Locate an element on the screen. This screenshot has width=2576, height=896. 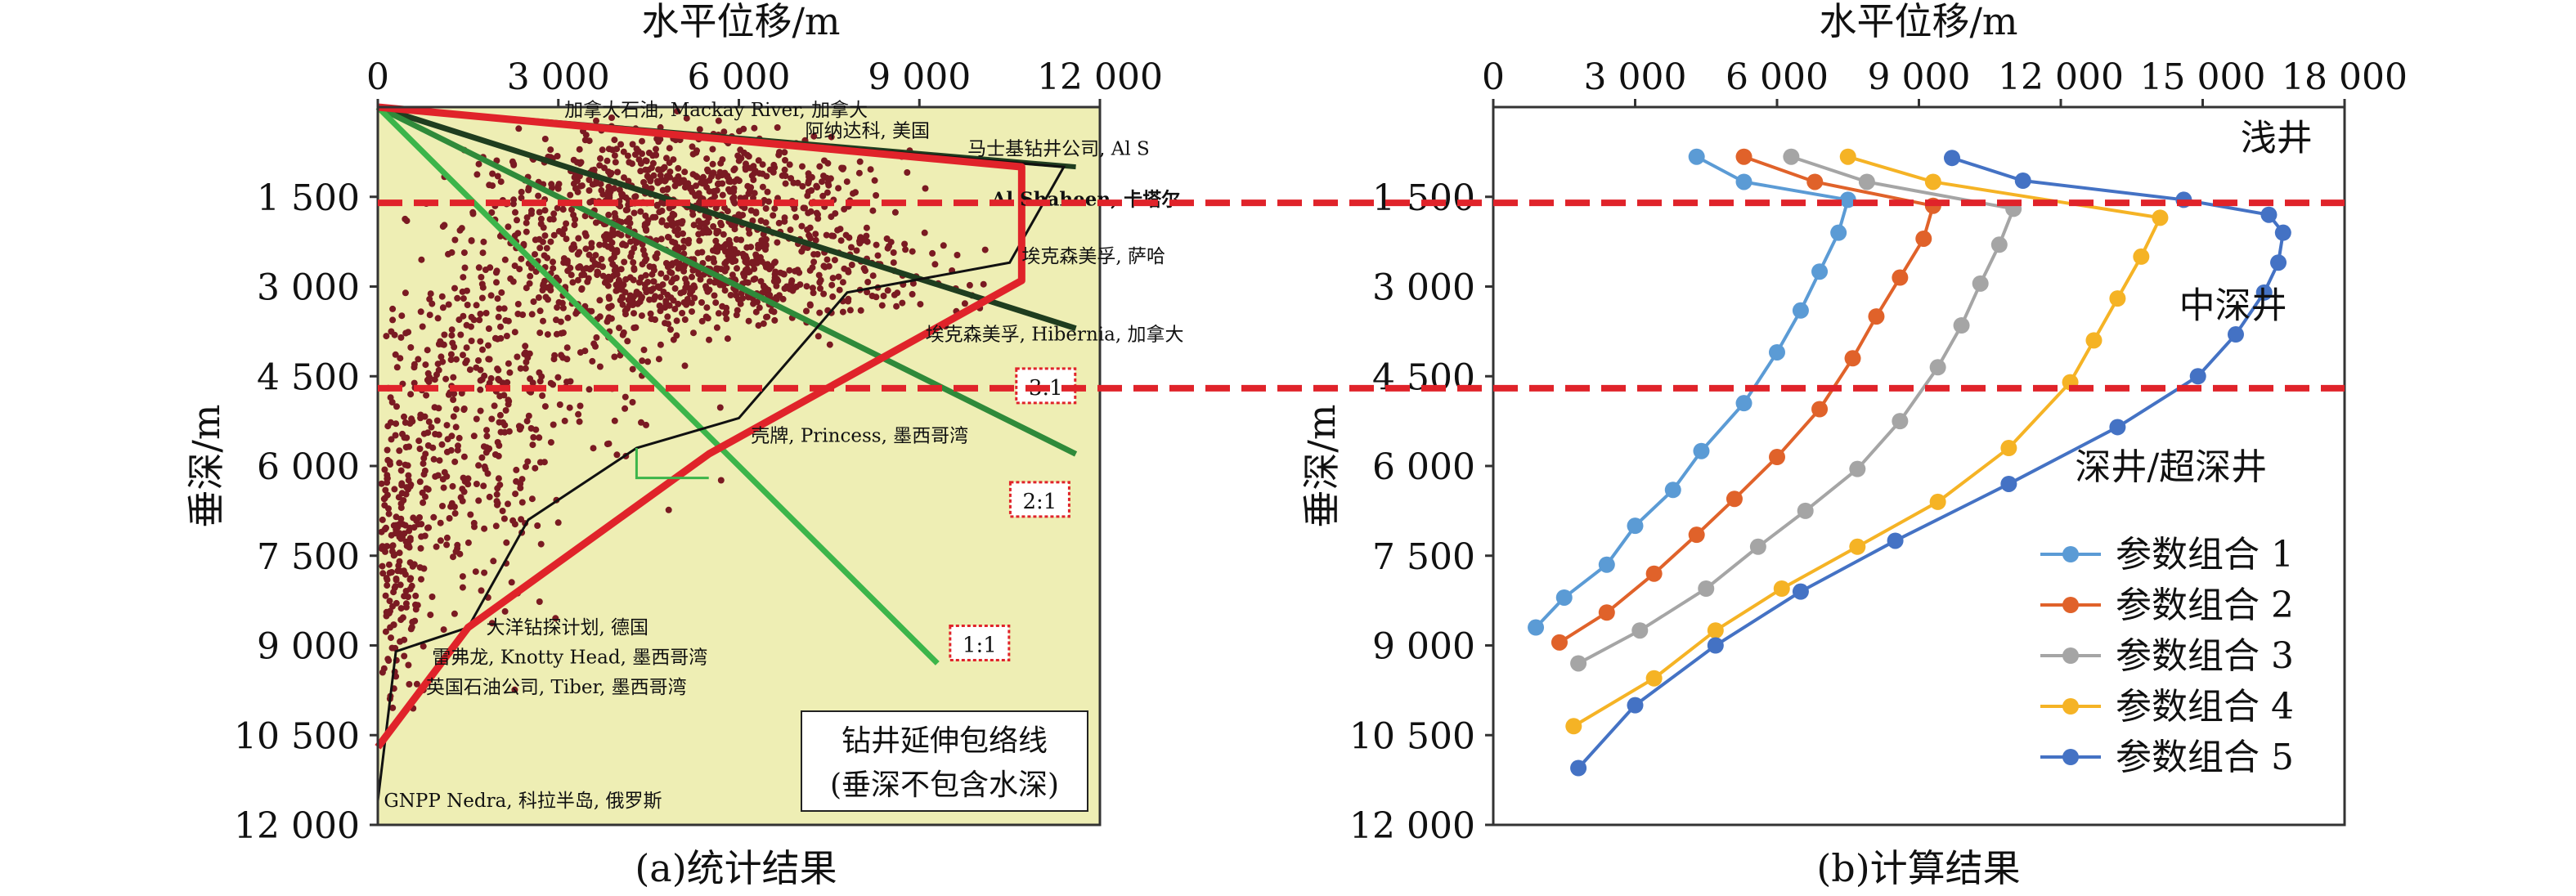
y-tick-label: 3 000 is located at coordinates (1424, 288).